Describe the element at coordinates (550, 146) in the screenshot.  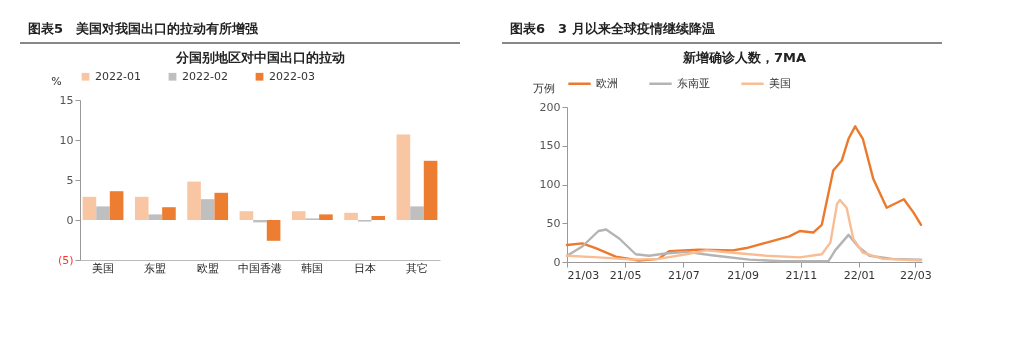
I see `y-tick-label: 150` at that location.